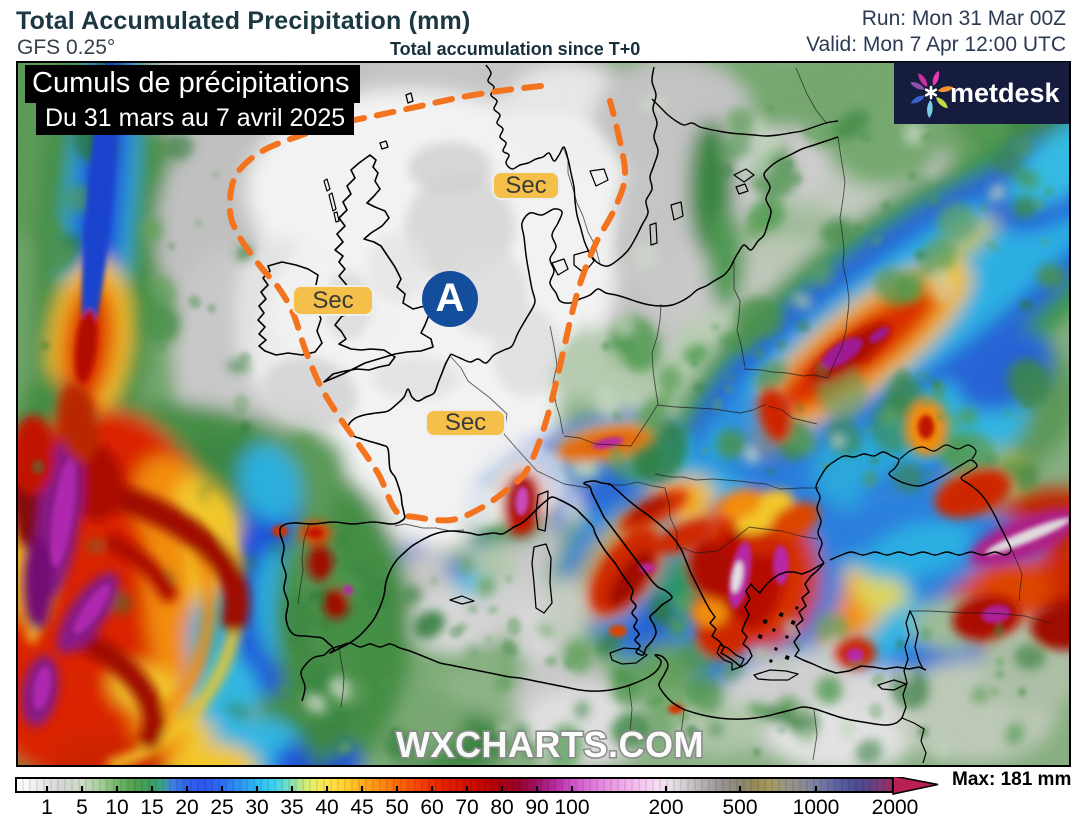 This screenshot has height=835, width=1088. Describe the element at coordinates (550, 745) in the screenshot. I see `svg-text: WXCHARTS.COM` at that location.